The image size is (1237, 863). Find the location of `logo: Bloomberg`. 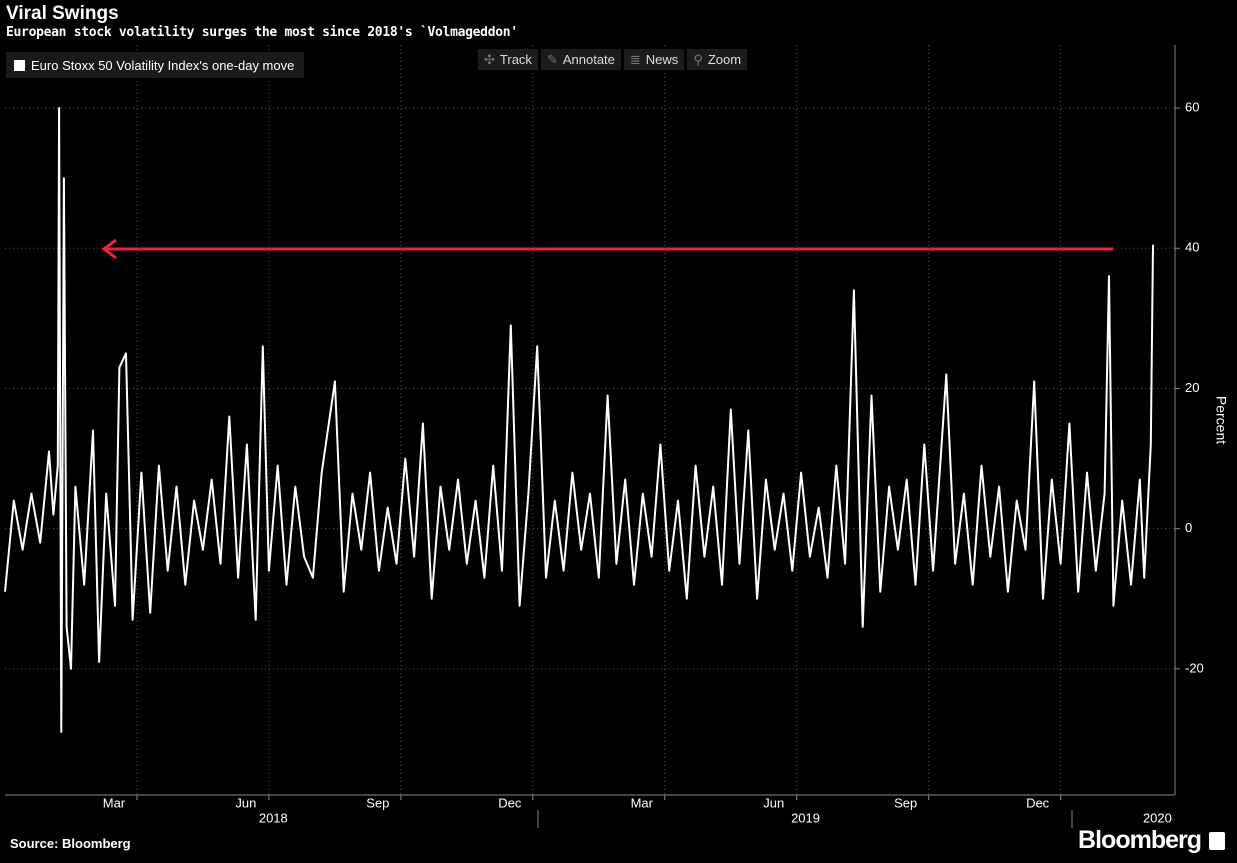

logo: Bloomberg is located at coordinates (1151, 840).